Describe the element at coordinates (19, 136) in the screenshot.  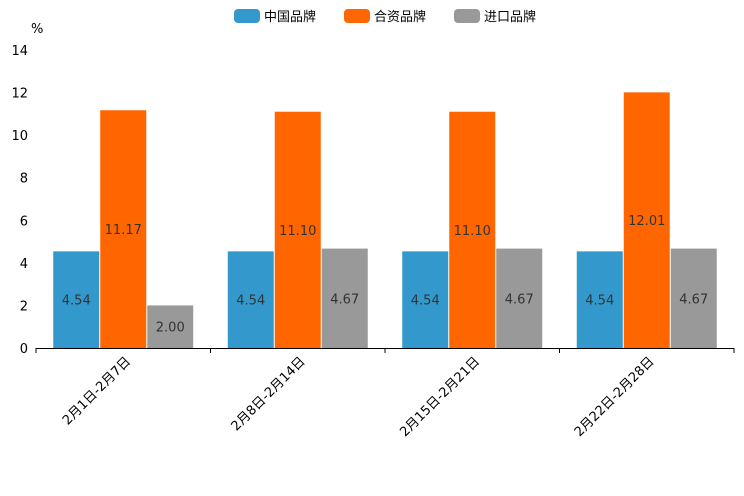
I see `y-tick-label: 10` at that location.